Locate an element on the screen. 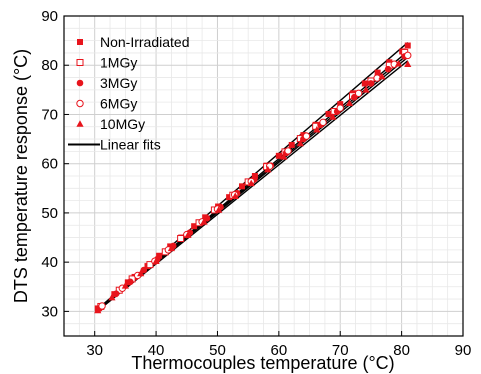  legend-label: 1MGy is located at coordinates (118, 63).